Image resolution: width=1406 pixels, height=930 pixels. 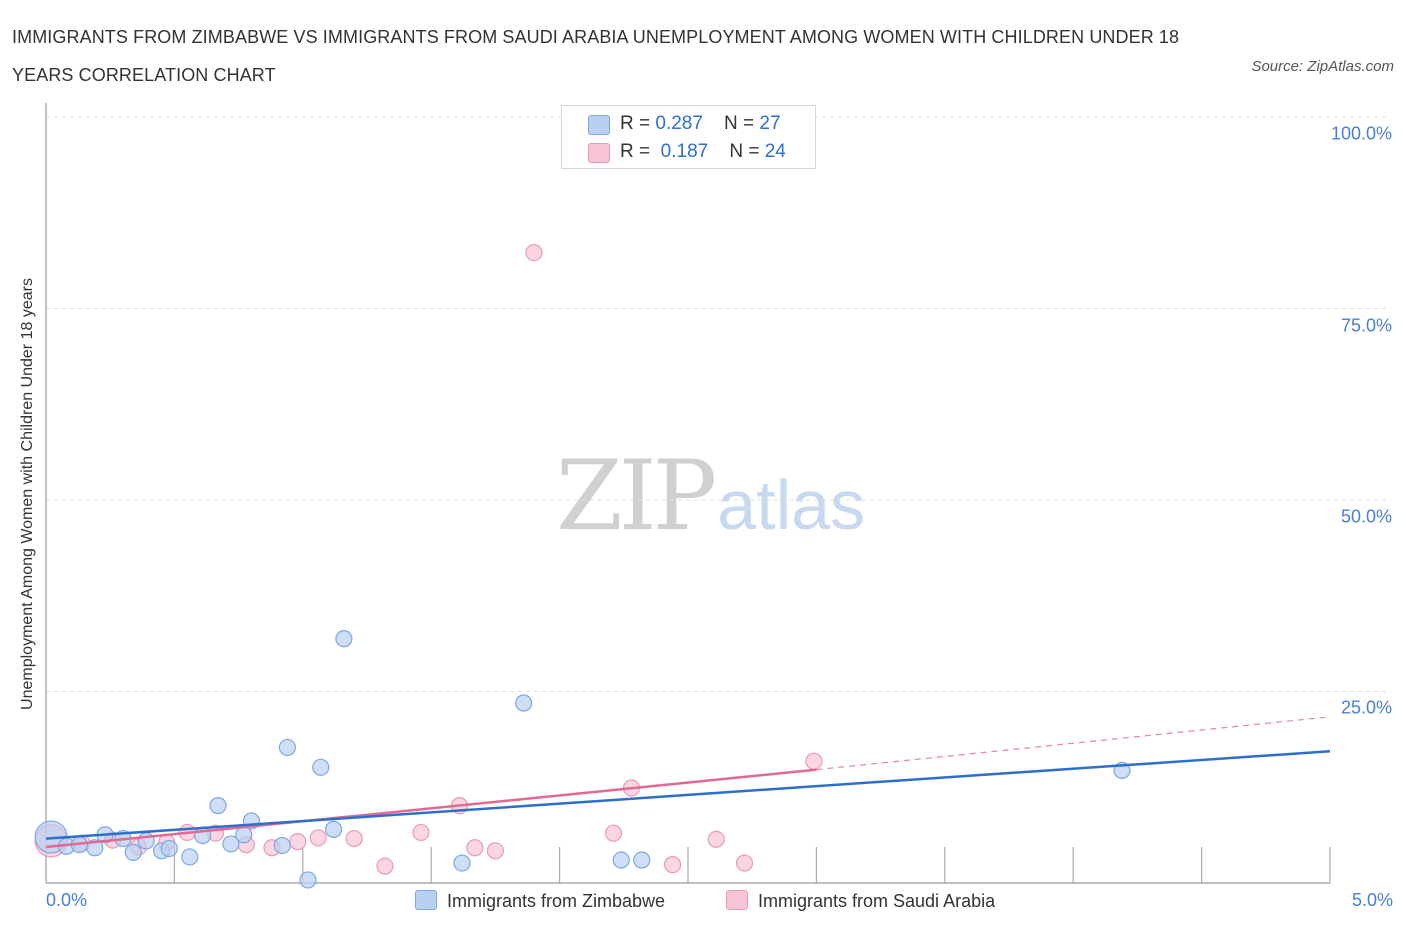 I want to click on series-swatch-saudi, so click(x=737, y=900).